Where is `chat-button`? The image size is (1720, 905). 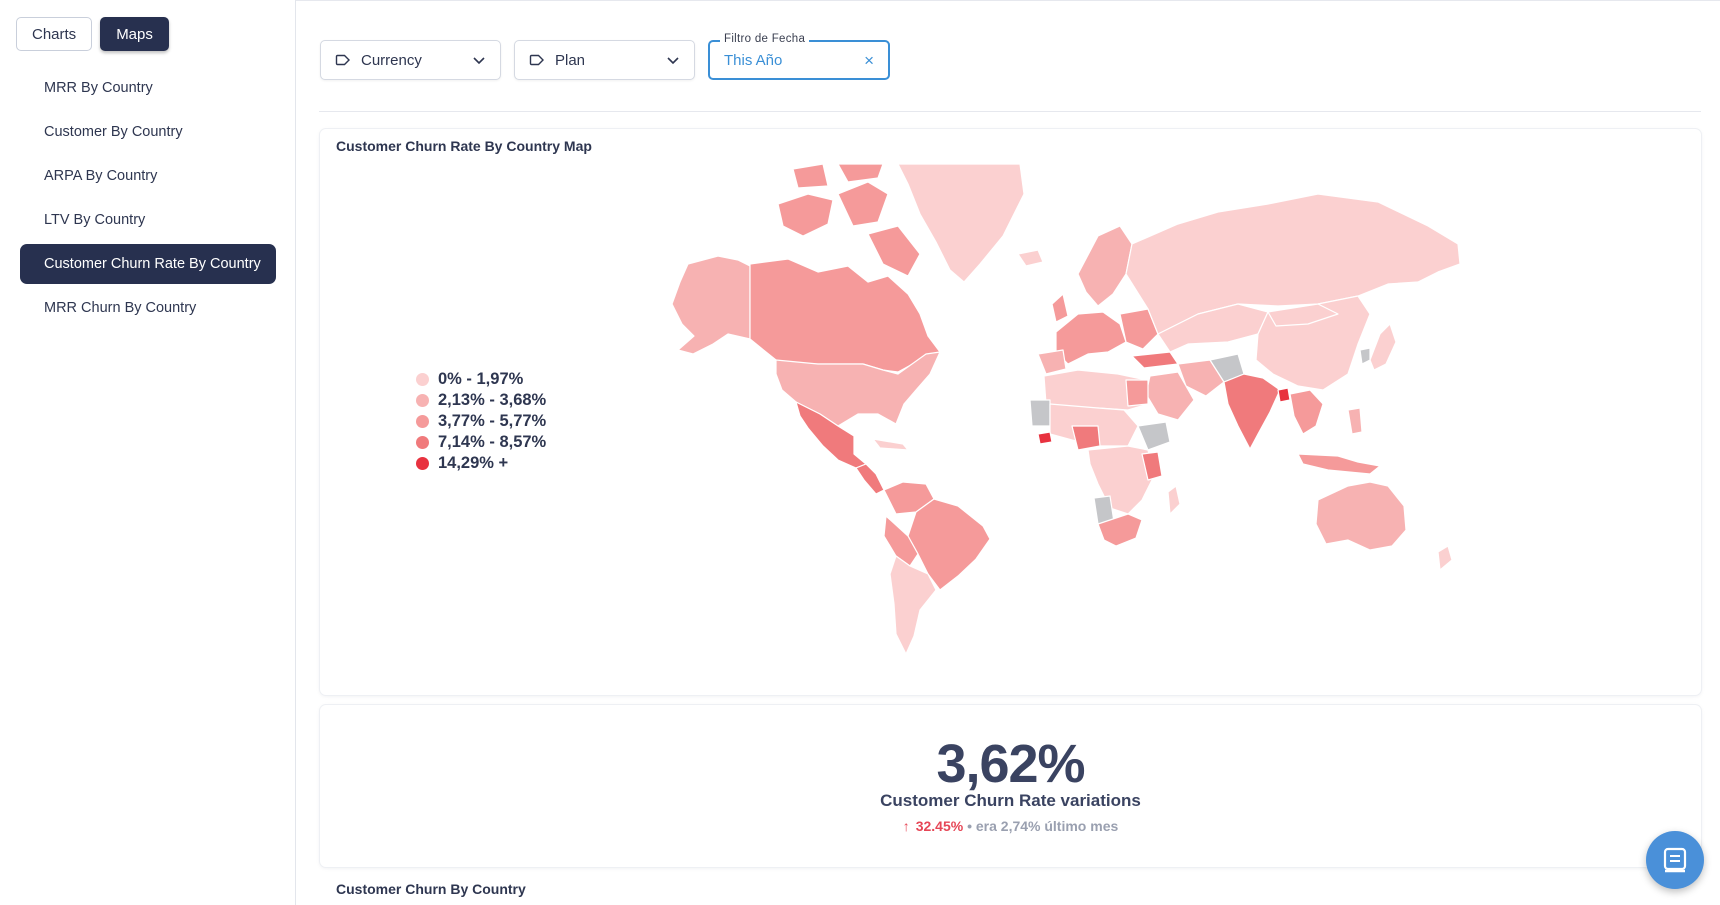
chat-button is located at coordinates (1675, 860).